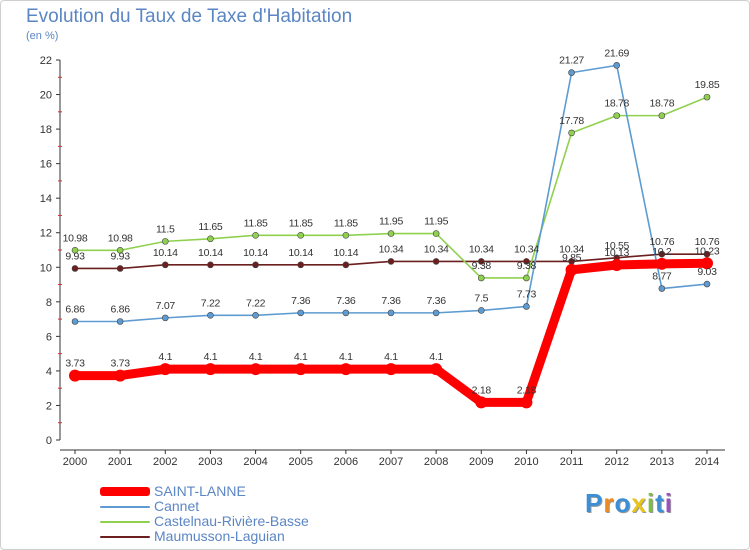  I want to click on y-tick-label: 16, so click(46, 165).